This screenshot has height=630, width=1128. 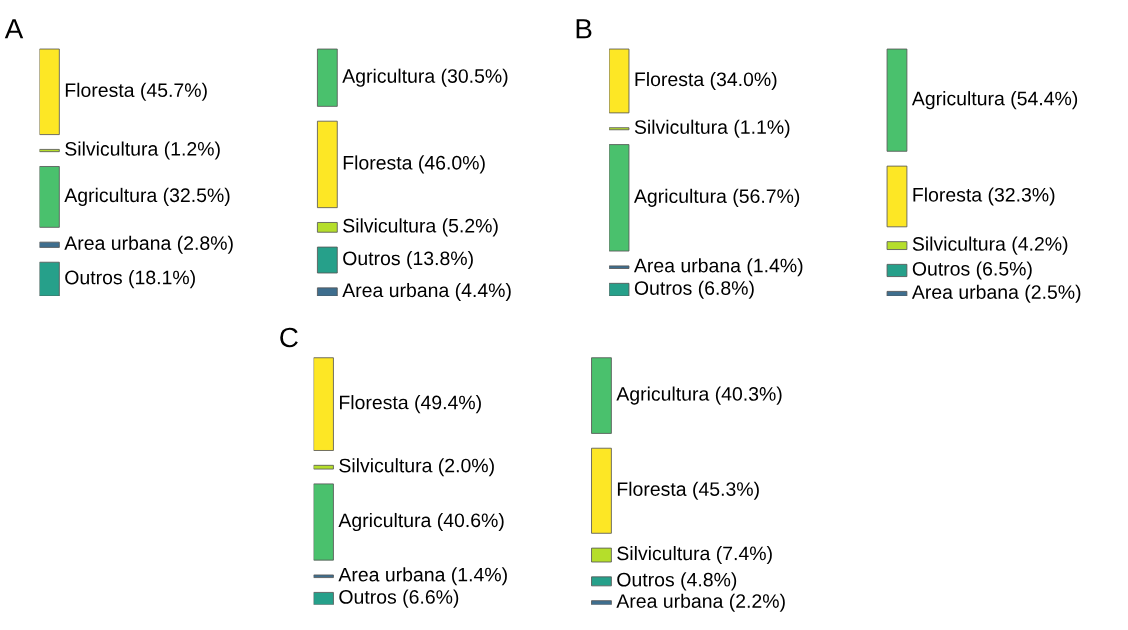 I want to click on data-label: (4.4%), so click(x=483, y=292).